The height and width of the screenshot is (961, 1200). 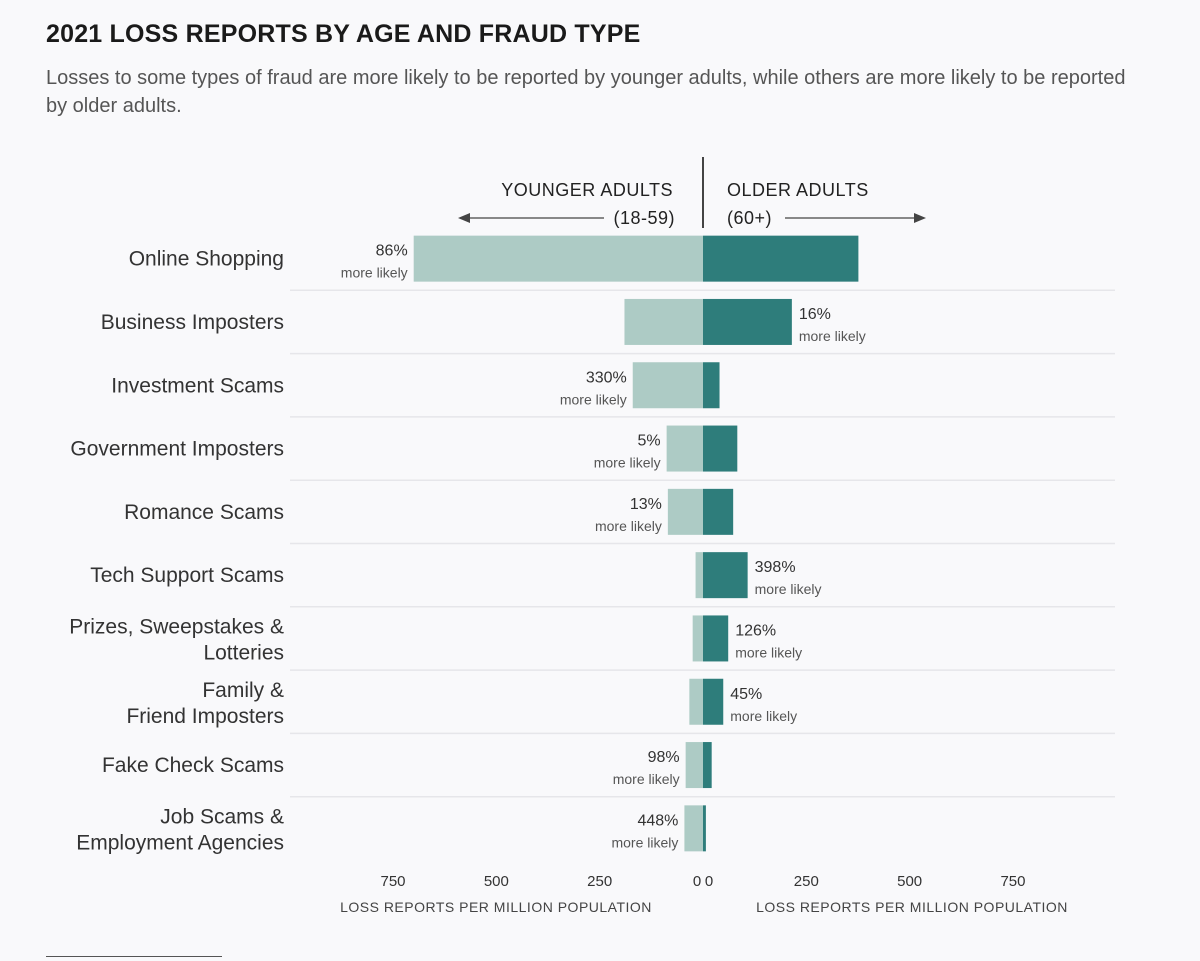 I want to click on chart-title: 2021 LOSS REPORTS BY AGE AND FRAUD TYPE, so click(x=343, y=34).